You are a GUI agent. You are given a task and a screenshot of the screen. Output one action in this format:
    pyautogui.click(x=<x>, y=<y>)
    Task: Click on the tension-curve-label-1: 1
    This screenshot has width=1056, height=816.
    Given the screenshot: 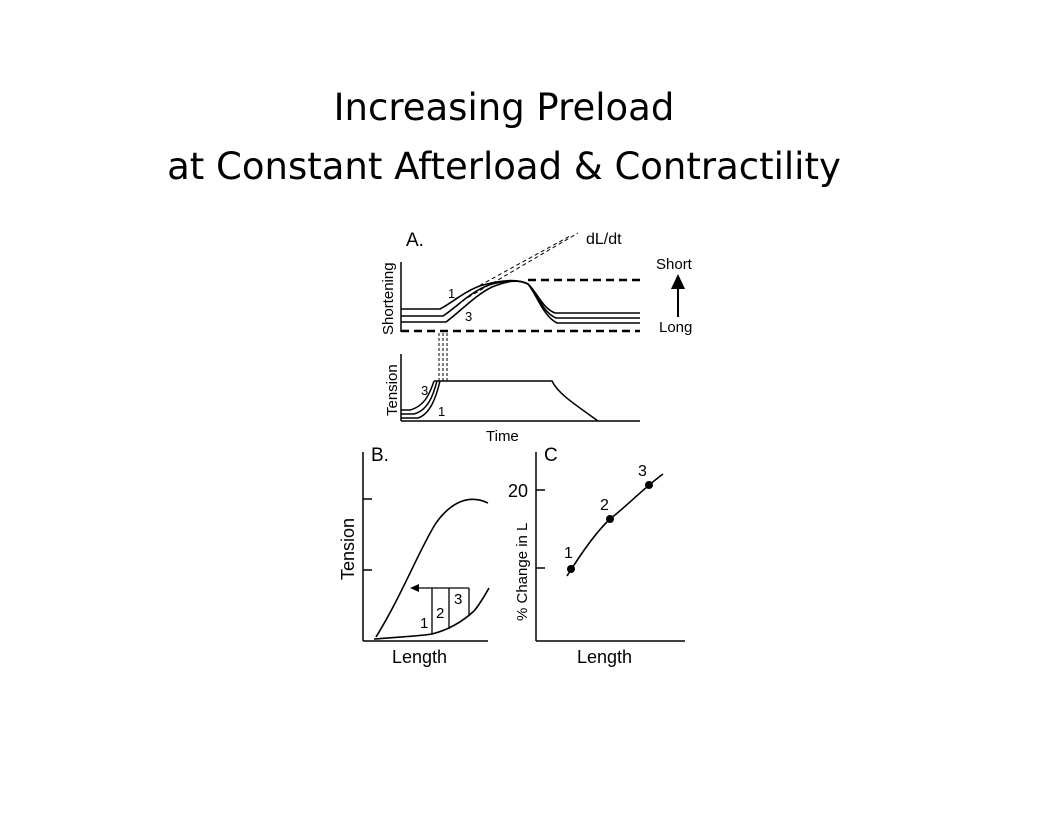 What is the action you would take?
    pyautogui.click(x=441, y=411)
    